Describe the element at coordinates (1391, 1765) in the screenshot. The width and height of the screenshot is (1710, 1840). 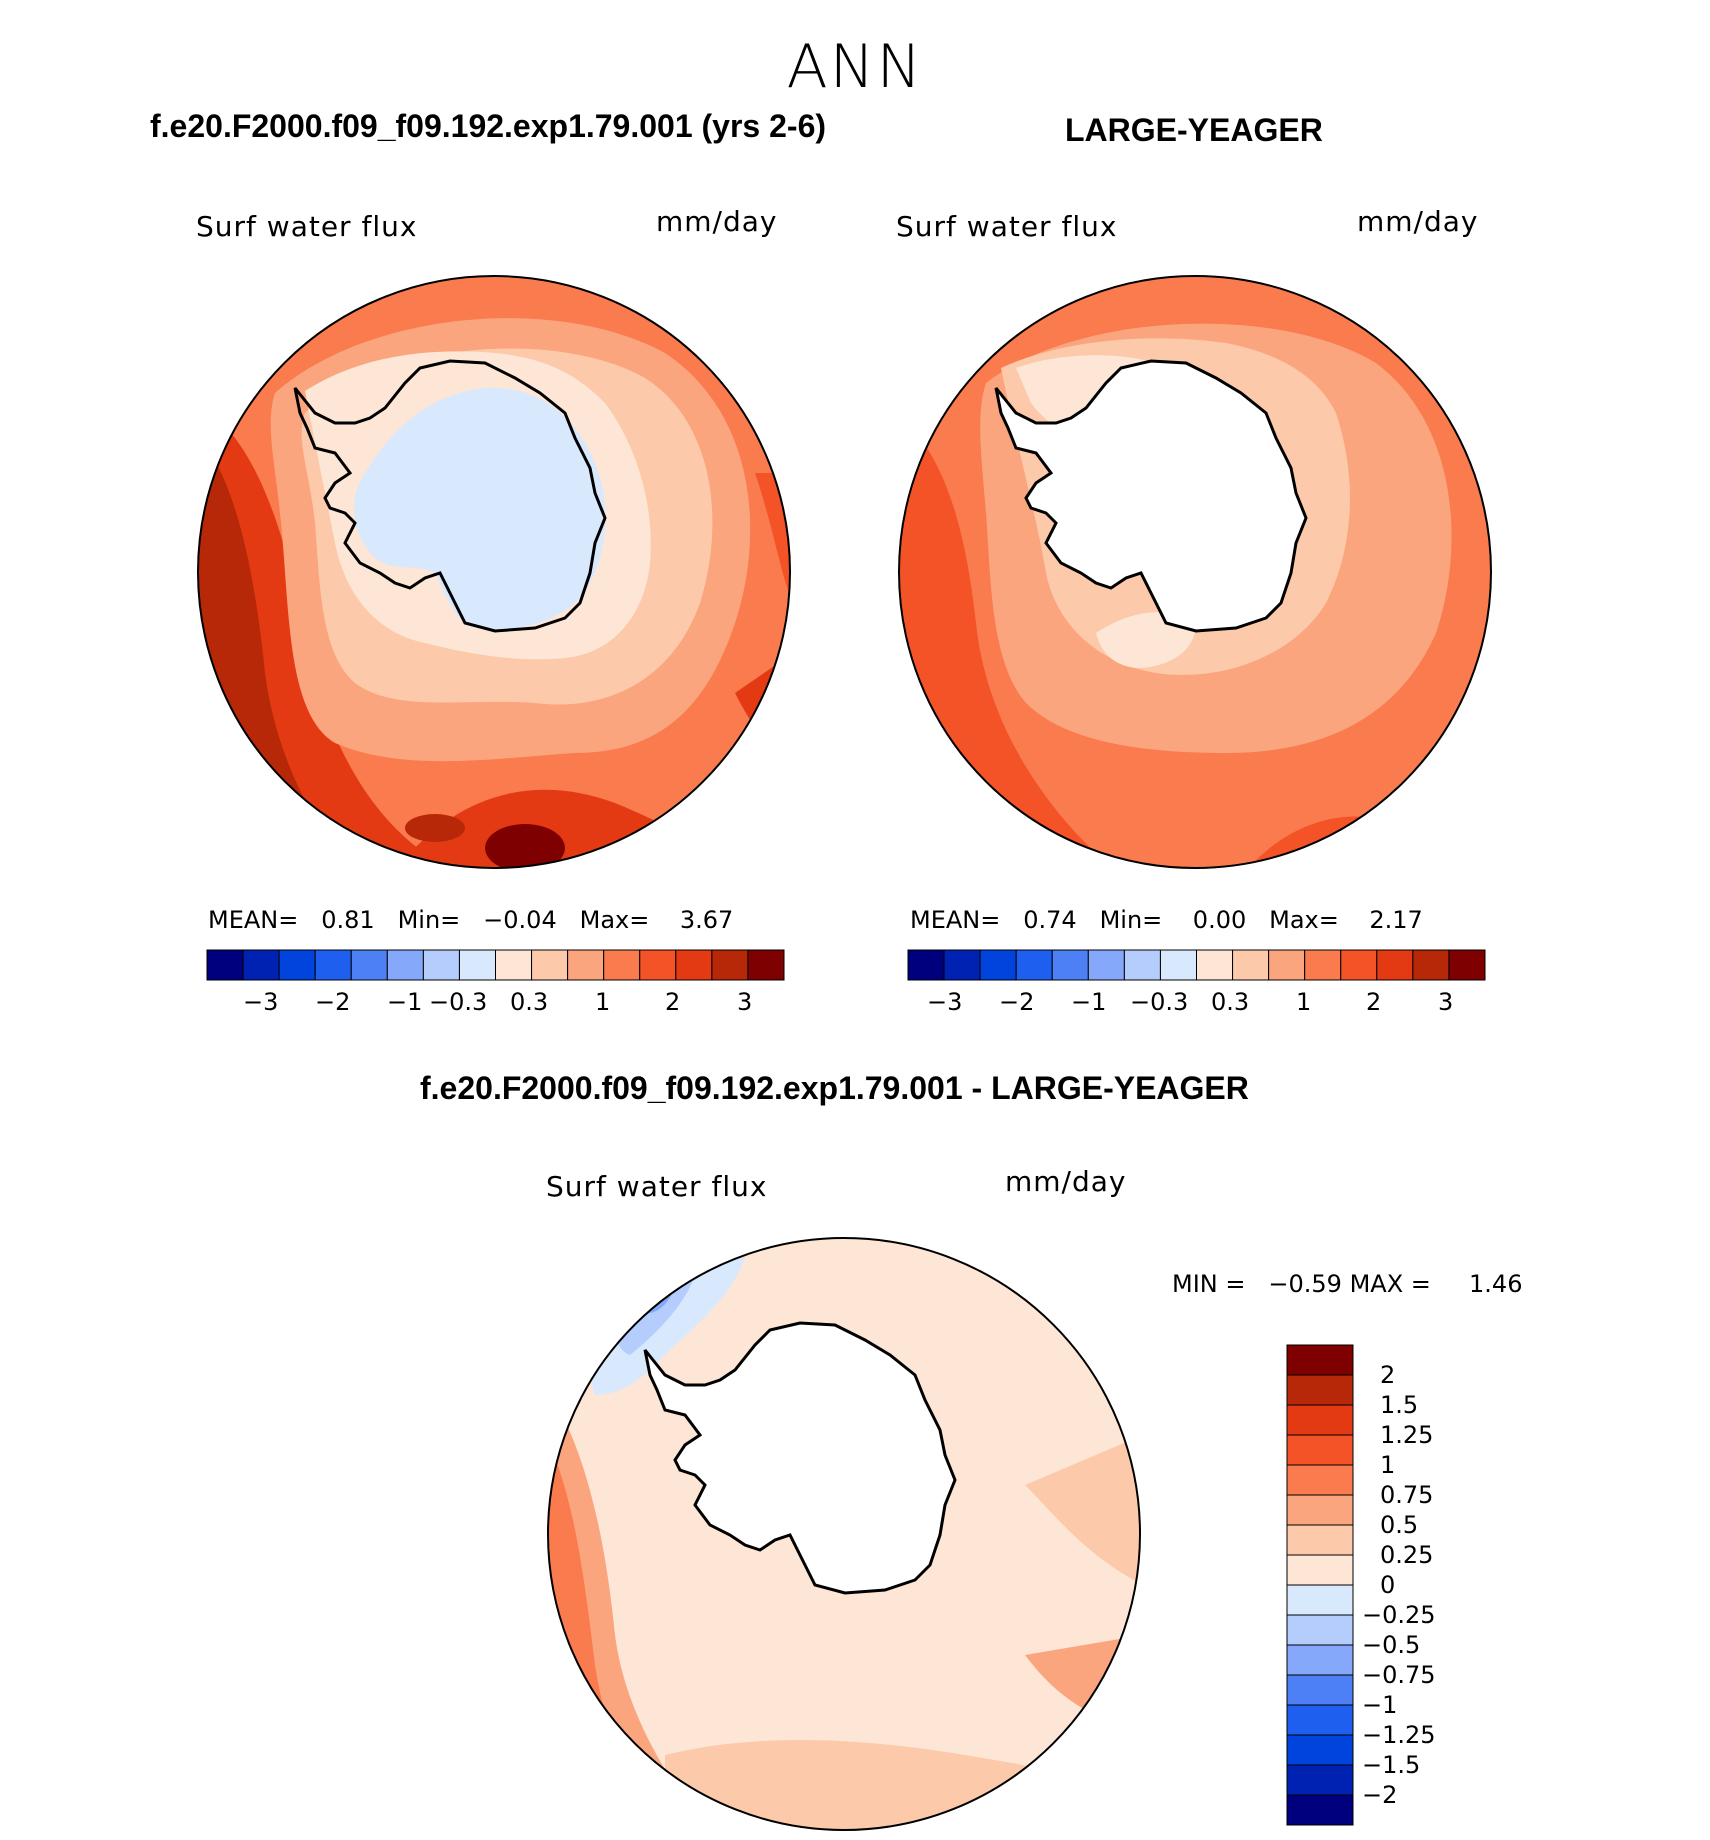
I see `colorbar-tick-label: −1.5` at that location.